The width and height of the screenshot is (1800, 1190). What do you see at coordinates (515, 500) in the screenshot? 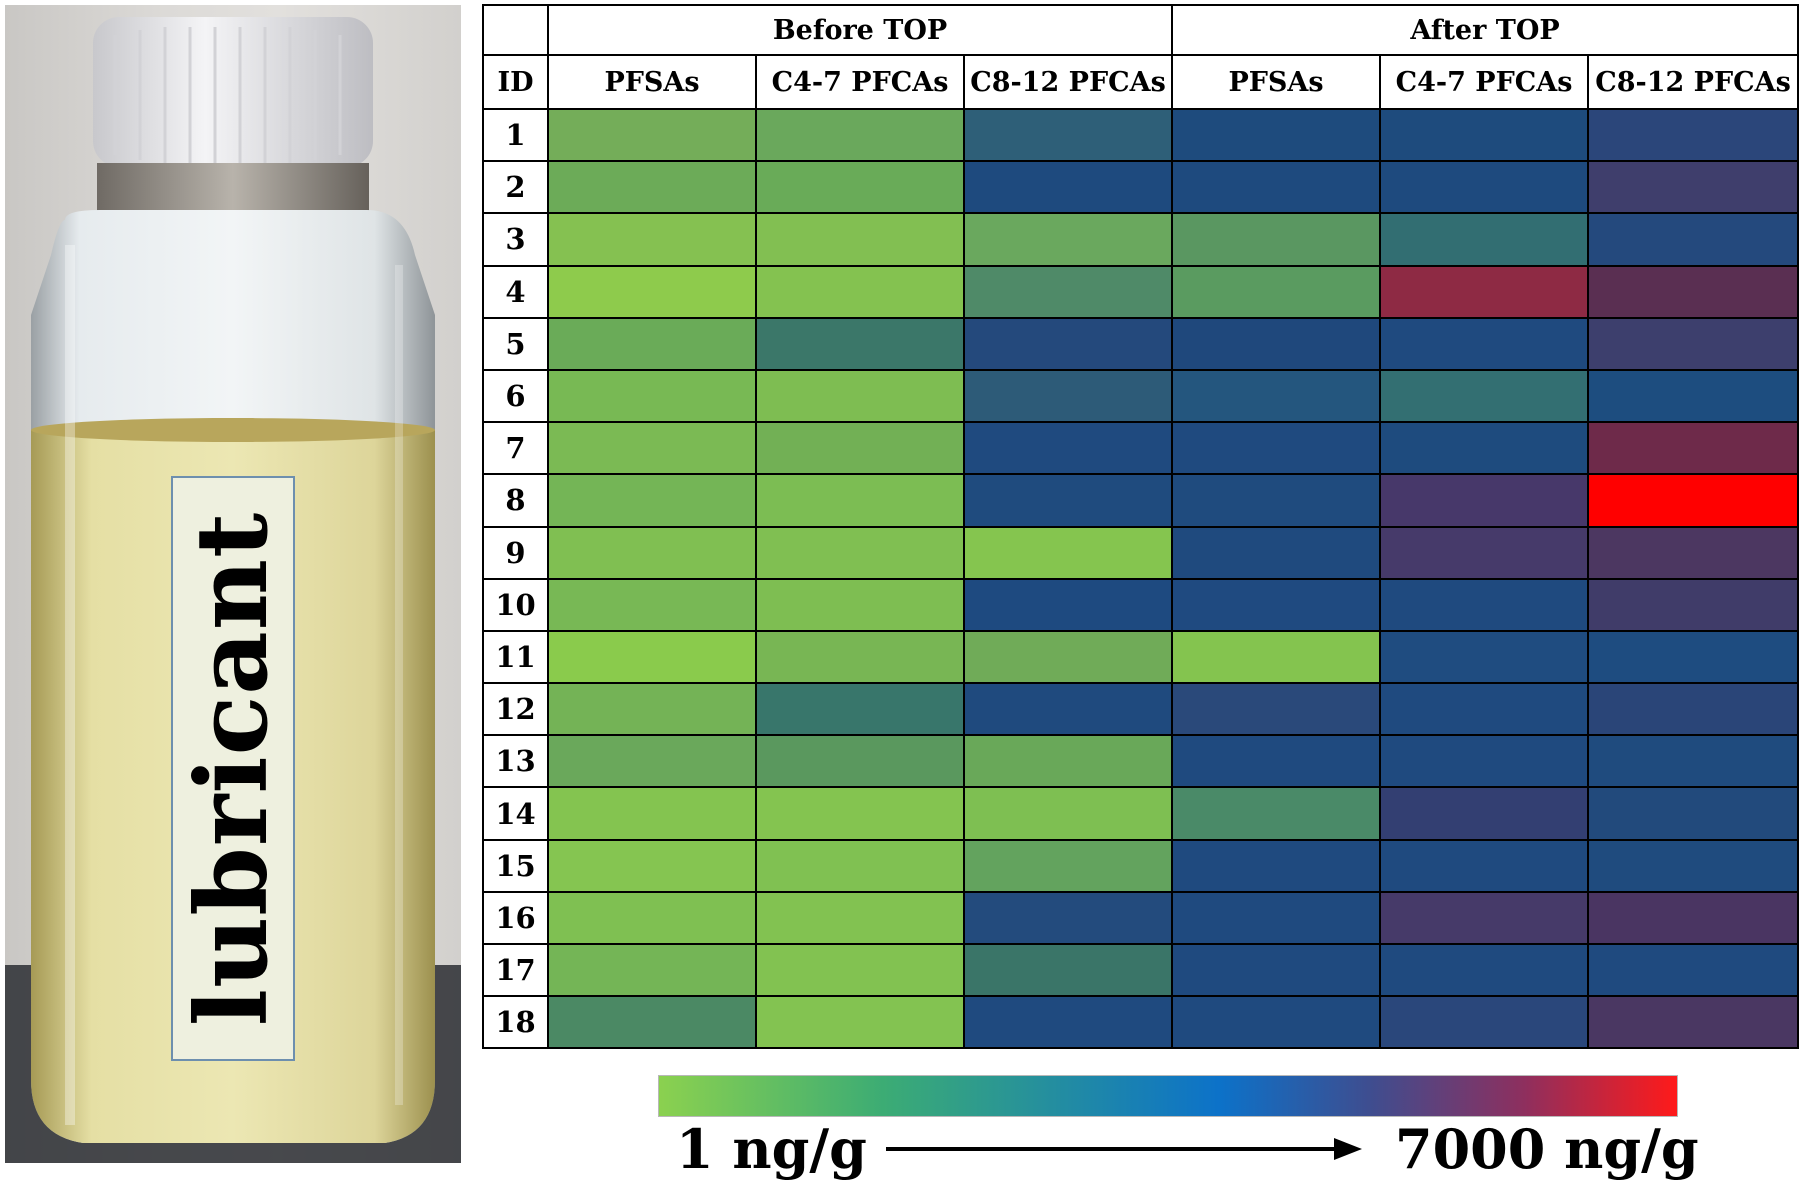
I see `row-id-label: 8` at bounding box center [515, 500].